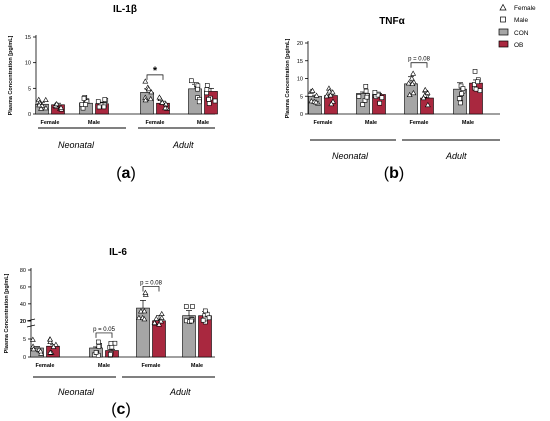 This screenshot has width=550, height=421. I want to click on panel-c-title: IL-6, so click(118, 252).